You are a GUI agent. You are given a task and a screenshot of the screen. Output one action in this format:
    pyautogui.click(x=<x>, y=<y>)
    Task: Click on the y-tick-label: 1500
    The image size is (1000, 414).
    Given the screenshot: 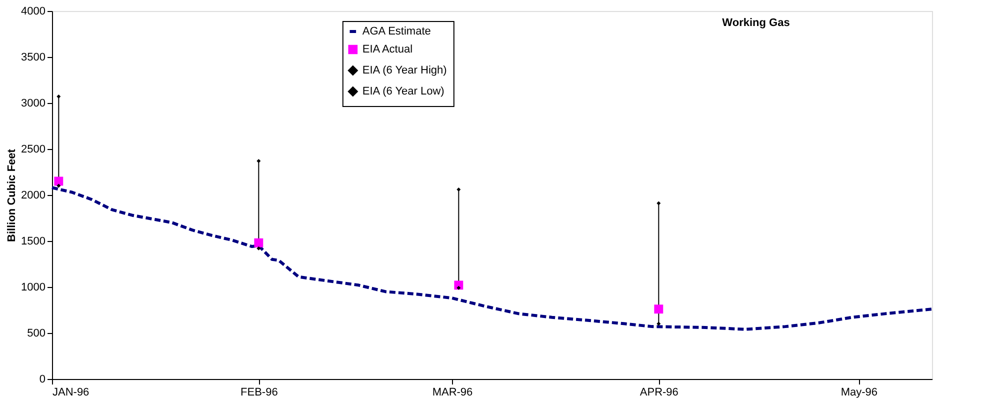 What is the action you would take?
    pyautogui.click(x=33, y=242)
    